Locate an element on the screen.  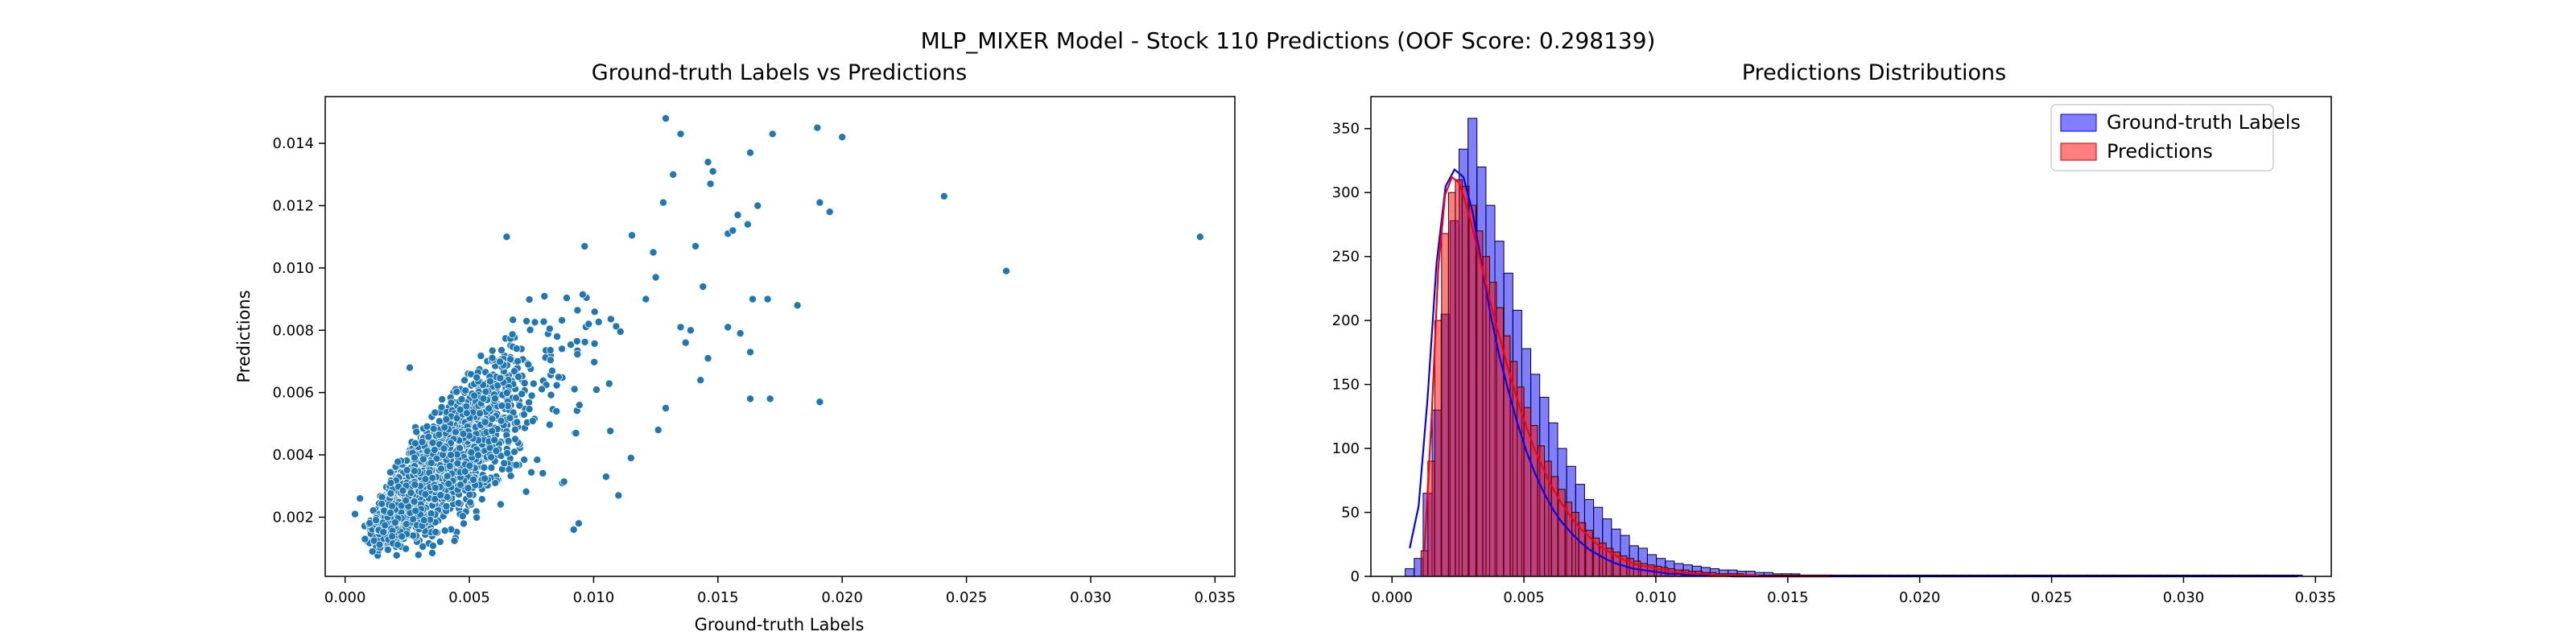
scatter-y-tick-label: 0.004 is located at coordinates (293, 455).